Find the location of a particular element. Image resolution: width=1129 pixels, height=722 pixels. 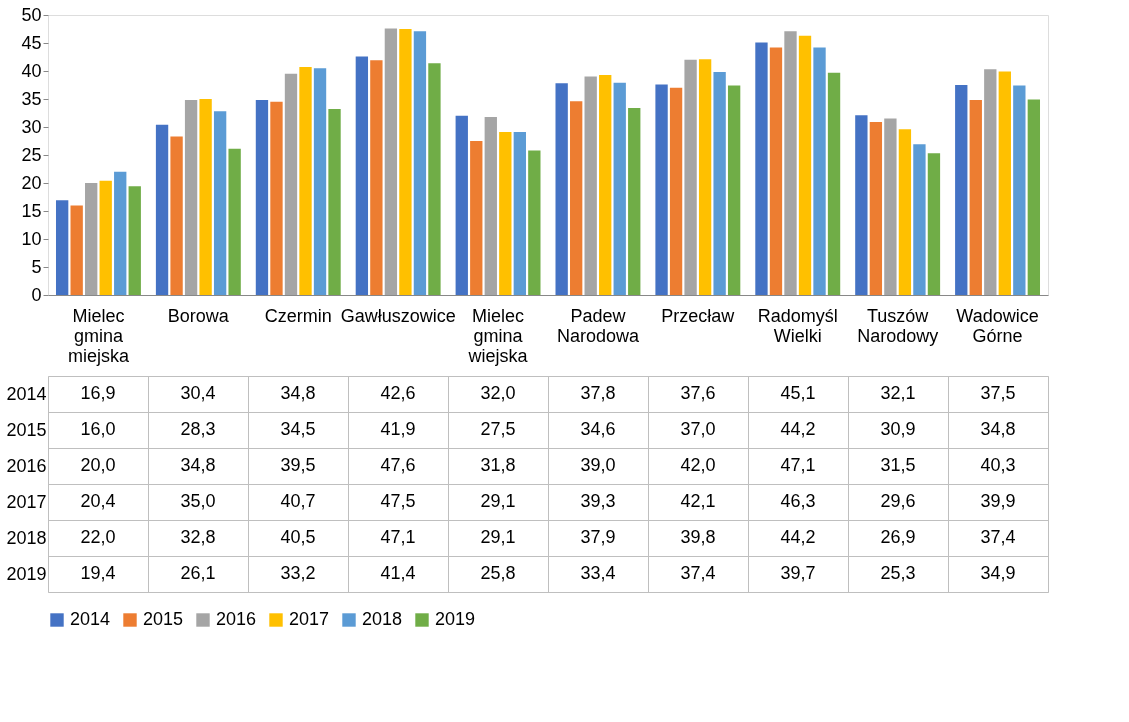

data-label: 16,9 is located at coordinates (98, 393).